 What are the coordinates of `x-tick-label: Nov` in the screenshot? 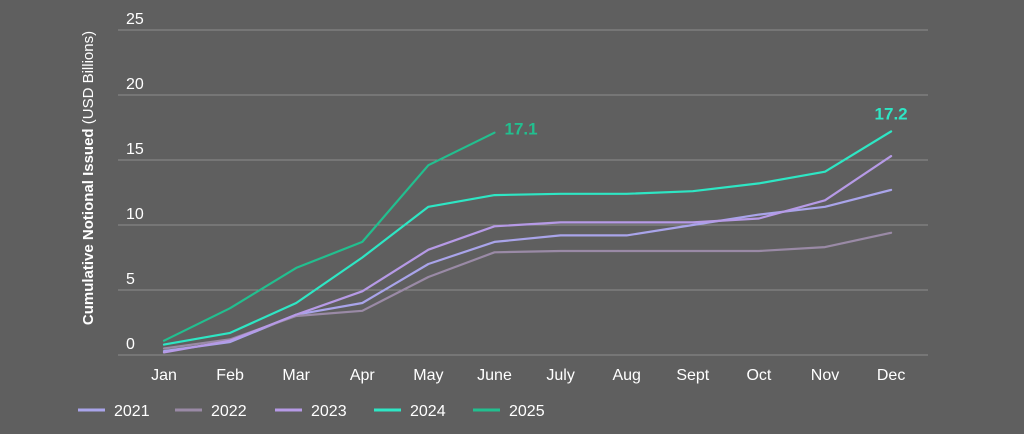 It's located at (825, 375).